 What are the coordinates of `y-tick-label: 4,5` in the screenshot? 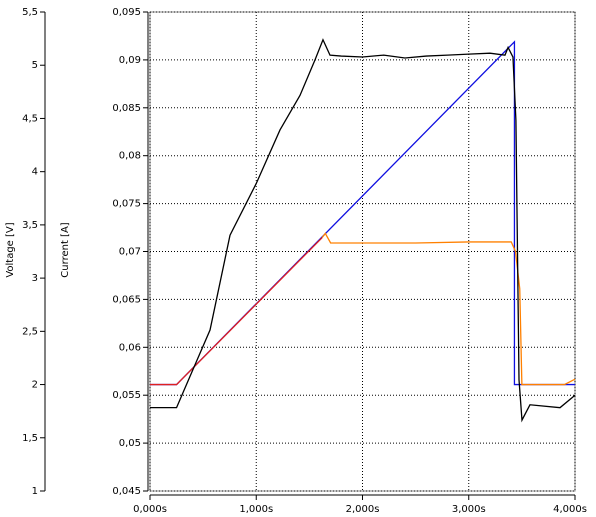 It's located at (30, 118).